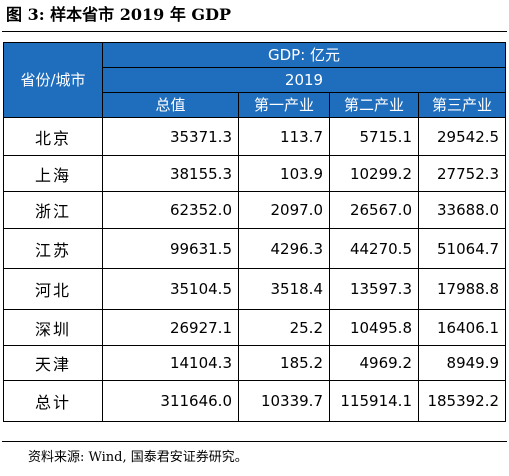  I want to click on cell-total: 99631.5, so click(170, 248).